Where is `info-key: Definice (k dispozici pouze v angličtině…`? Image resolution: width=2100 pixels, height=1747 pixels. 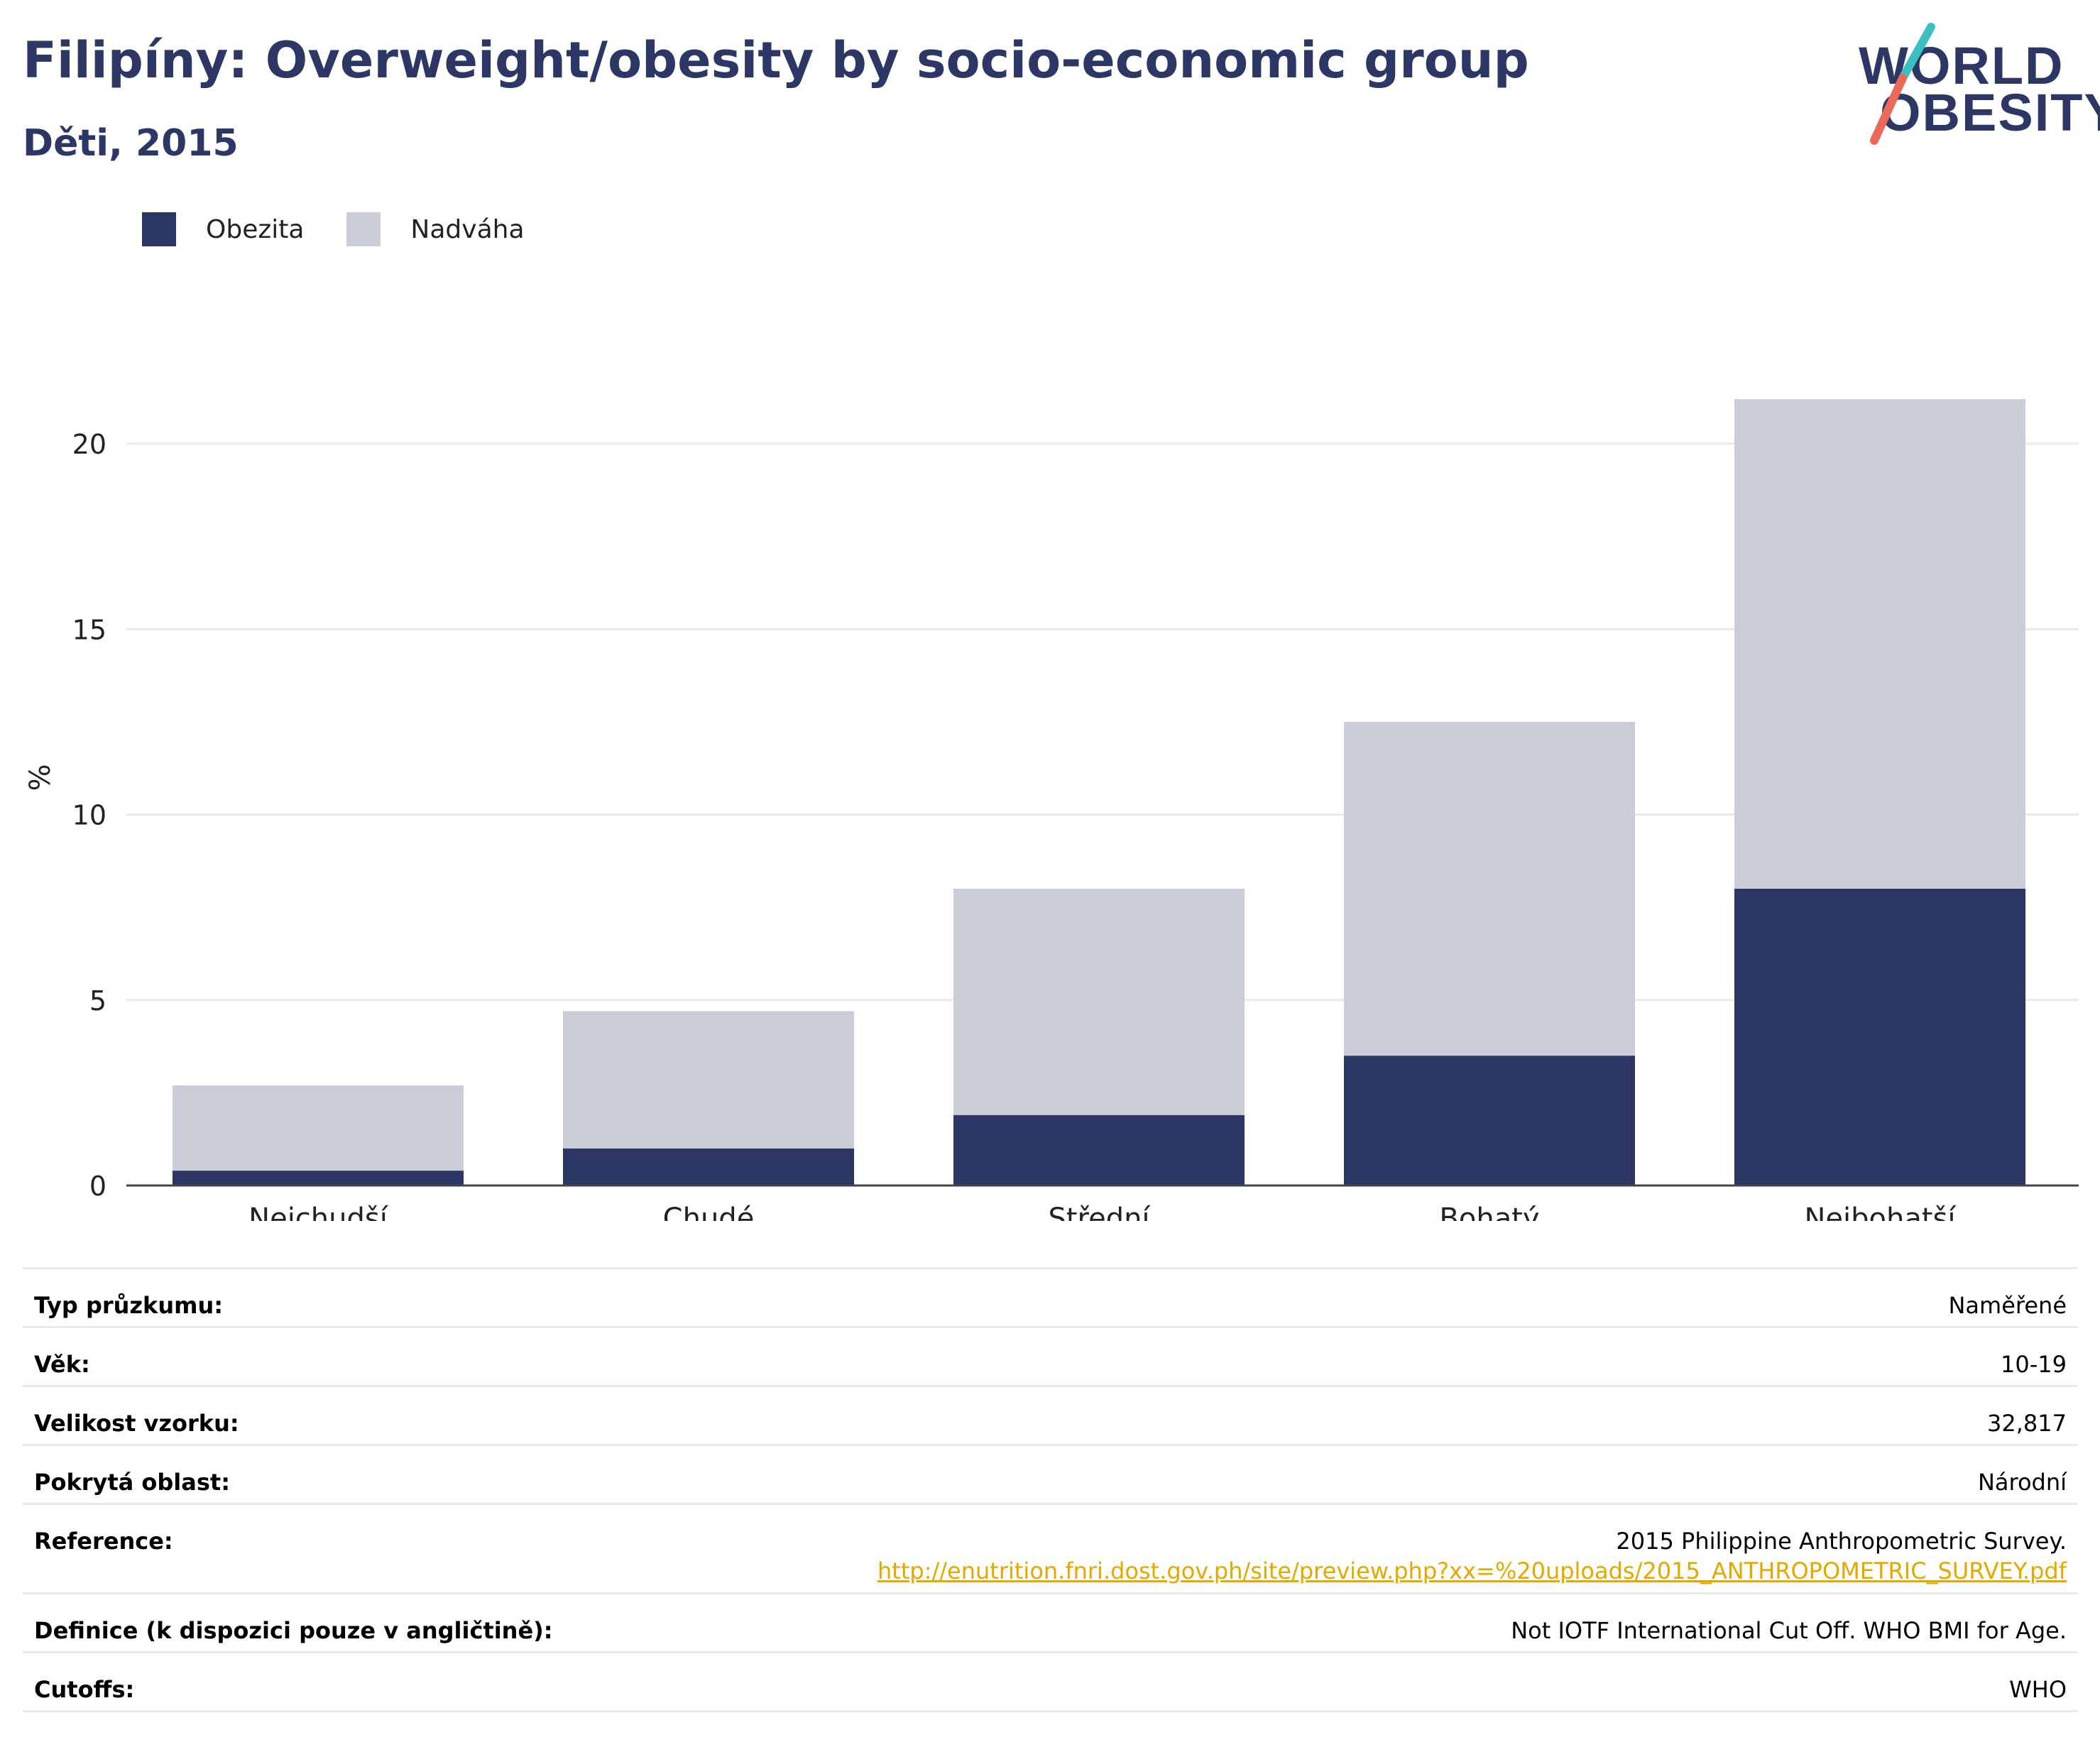
info-key: Definice (k dispozici pouze v angličtině… is located at coordinates (293, 1630).